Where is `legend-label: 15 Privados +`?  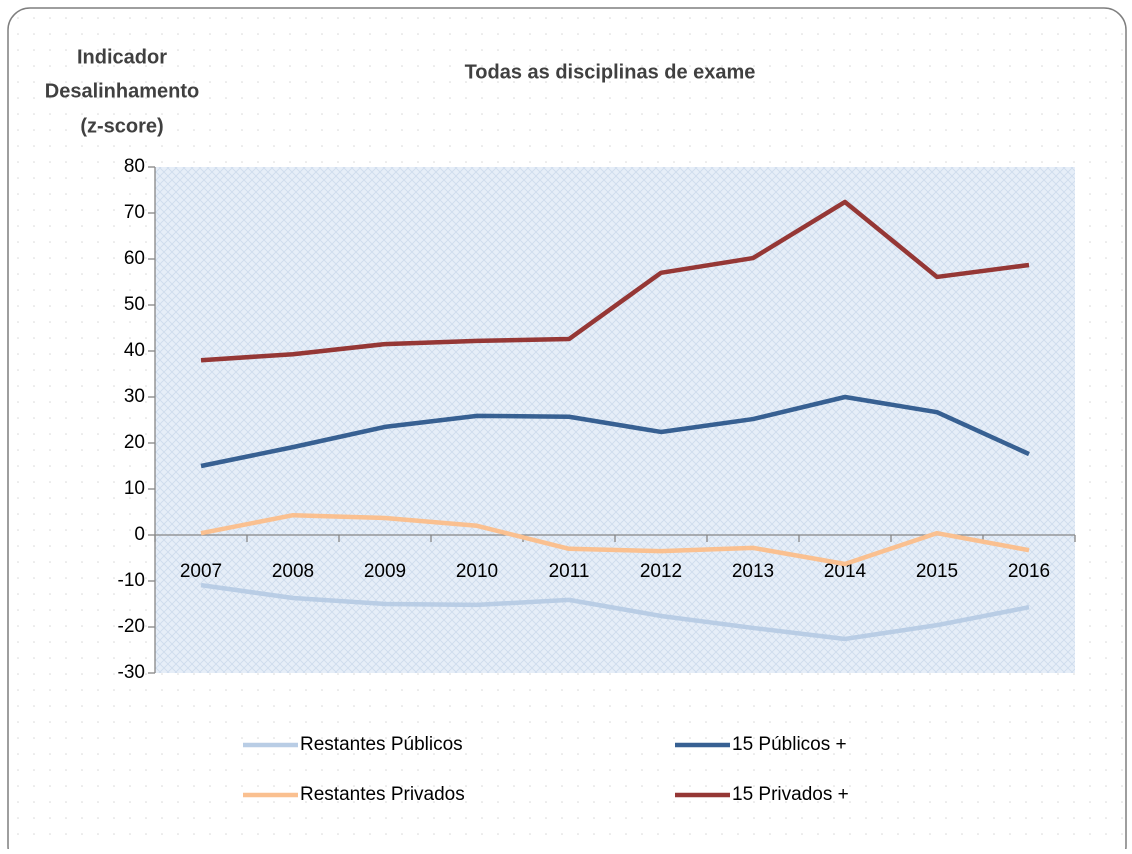 legend-label: 15 Privados + is located at coordinates (790, 794).